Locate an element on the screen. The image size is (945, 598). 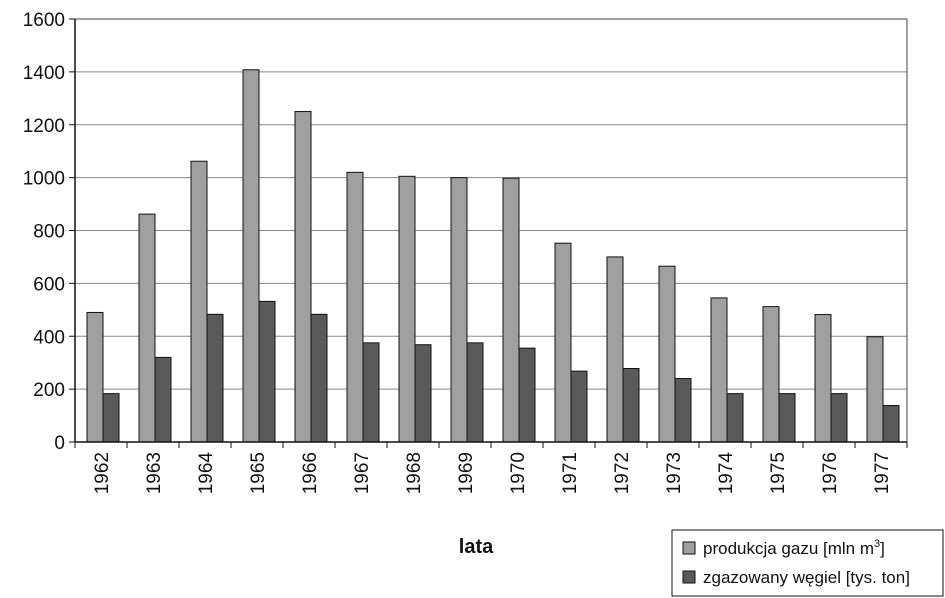
bar-coal-1967 is located at coordinates (371, 392).